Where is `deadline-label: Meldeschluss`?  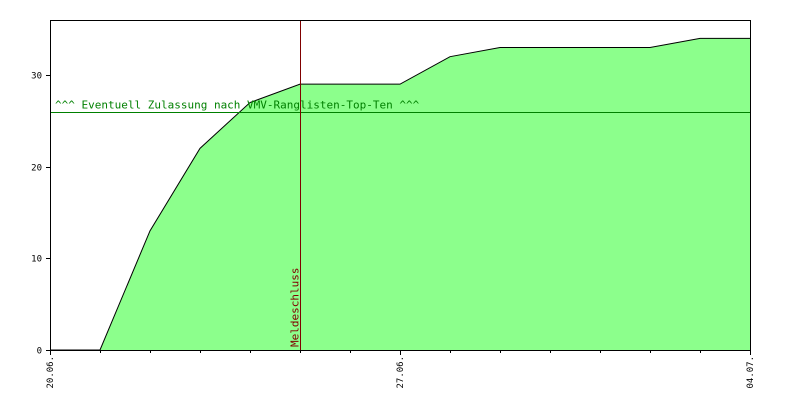 deadline-label: Meldeschluss is located at coordinates (295, 307).